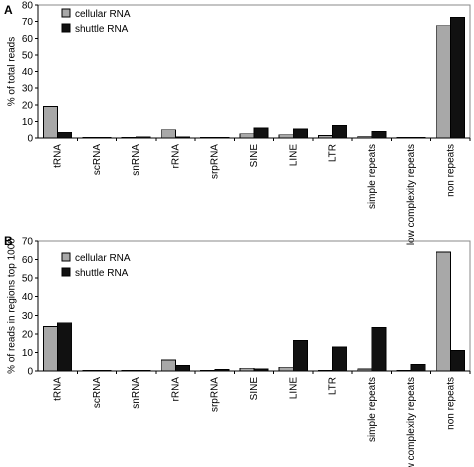 The image size is (474, 467). I want to click on panel-b-letter: B, so click(8, 241).